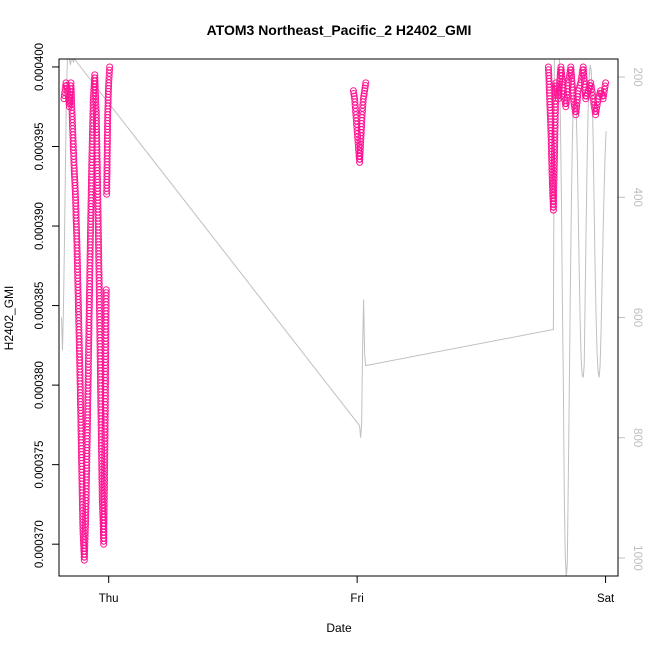 The height and width of the screenshot is (650, 650). What do you see at coordinates (40, 465) in the screenshot?
I see `y-tick-label: 0.000375` at bounding box center [40, 465].